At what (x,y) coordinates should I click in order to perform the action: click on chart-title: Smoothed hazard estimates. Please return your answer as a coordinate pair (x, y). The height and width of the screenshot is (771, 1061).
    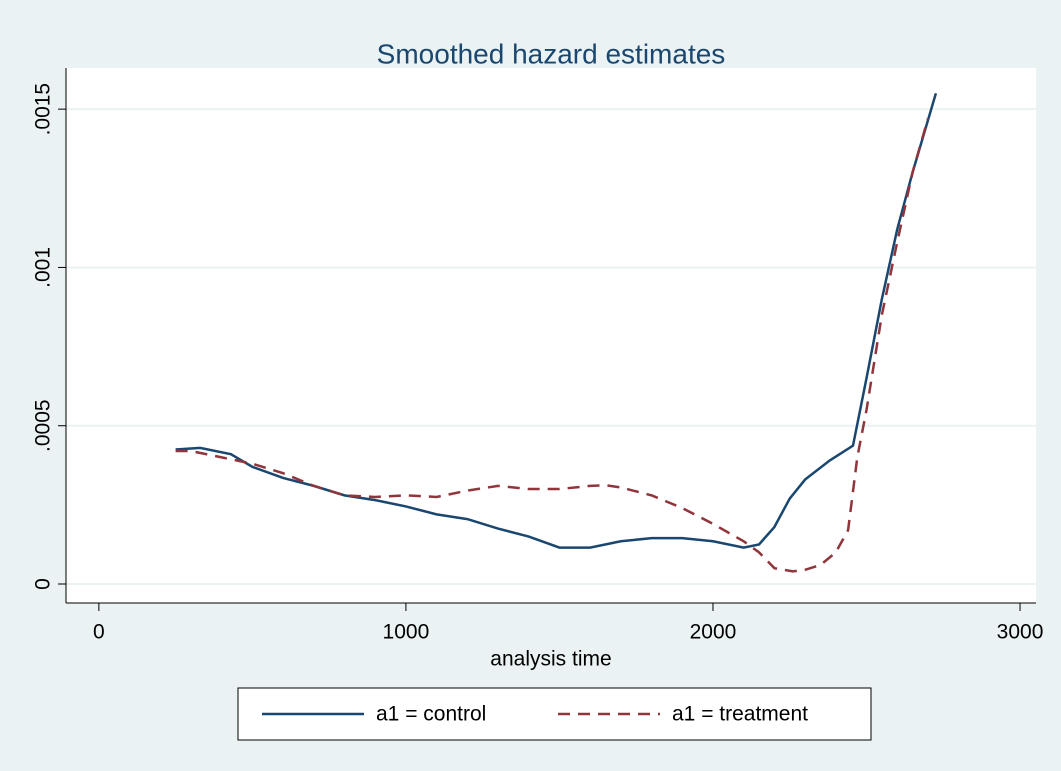
    Looking at the image, I should click on (551, 53).